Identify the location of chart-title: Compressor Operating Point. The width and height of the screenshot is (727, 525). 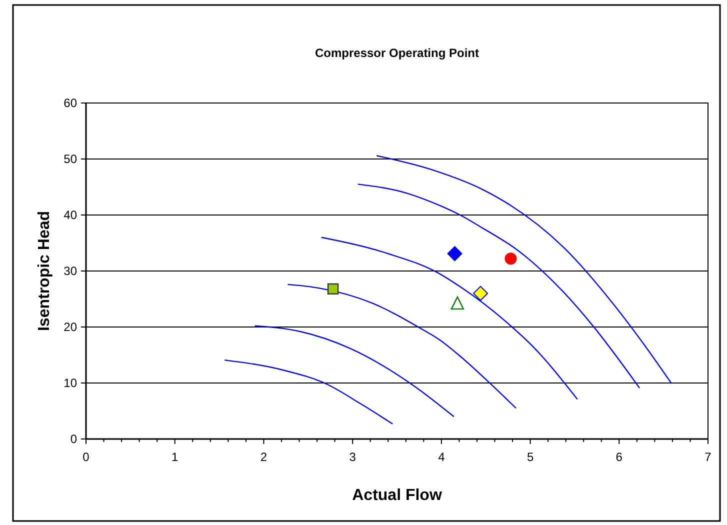
(397, 53).